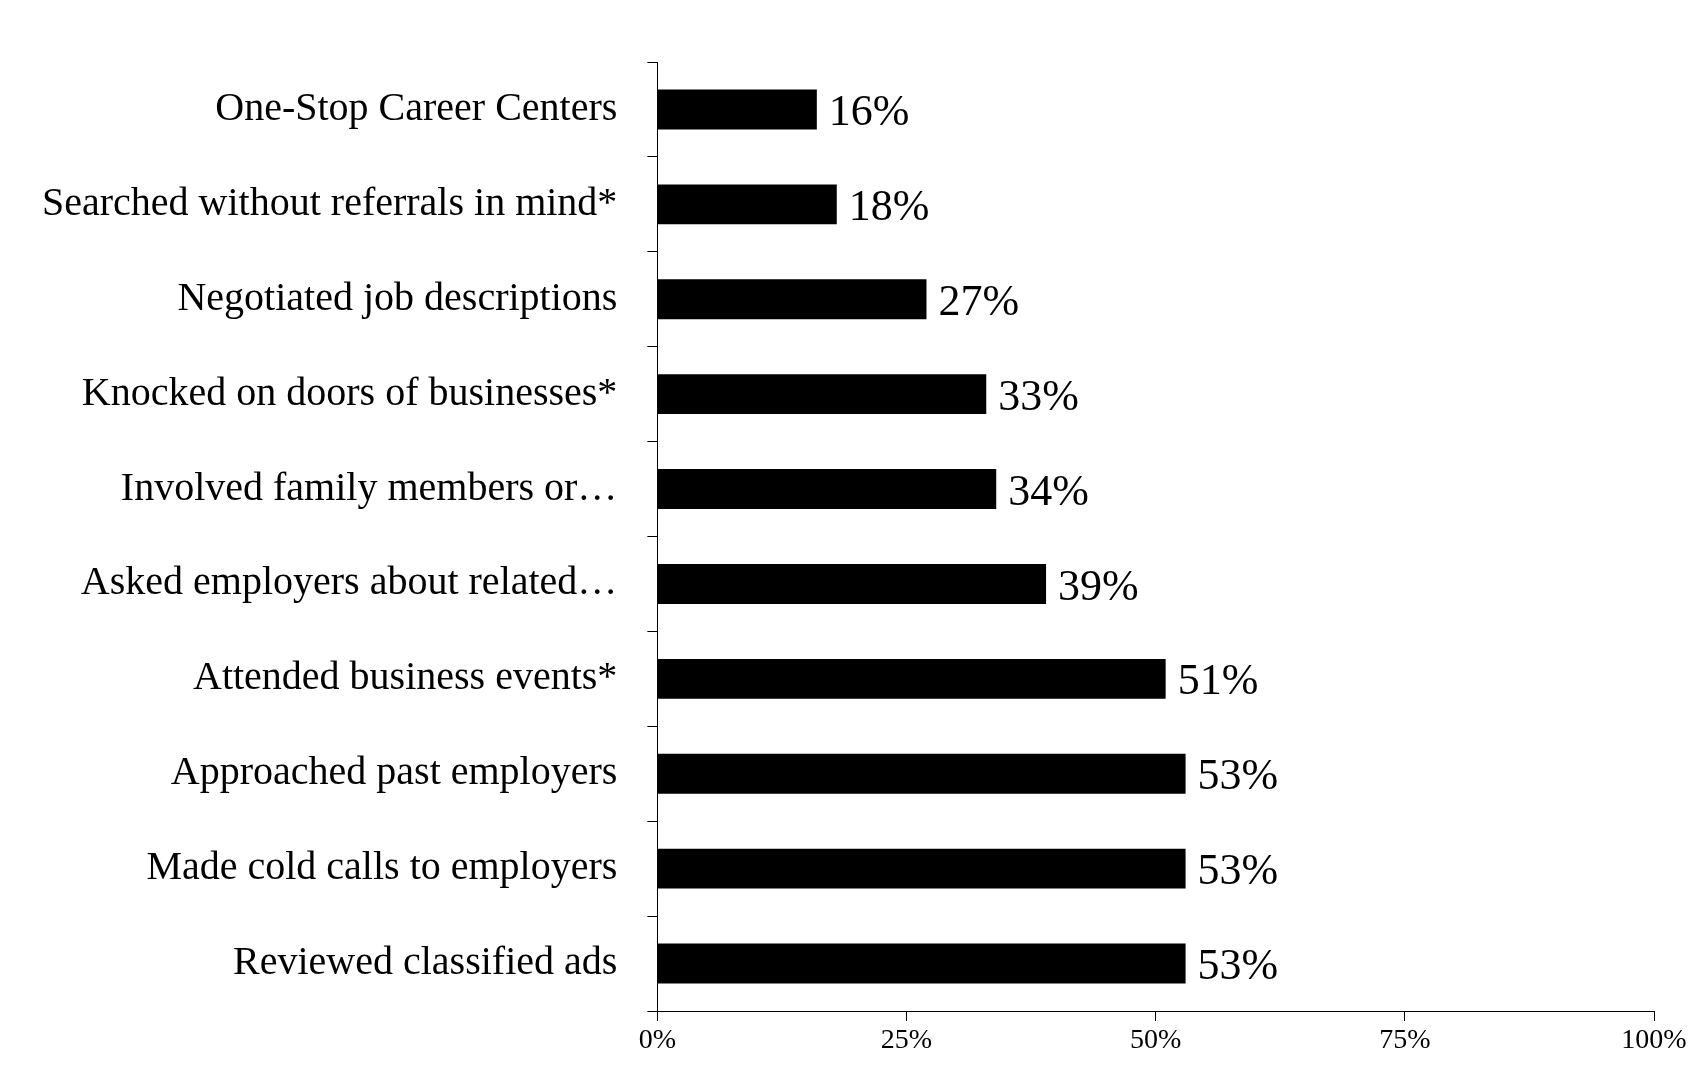 This screenshot has width=1702, height=1073. What do you see at coordinates (394, 771) in the screenshot?
I see `y-tick-label: Approached past employers` at bounding box center [394, 771].